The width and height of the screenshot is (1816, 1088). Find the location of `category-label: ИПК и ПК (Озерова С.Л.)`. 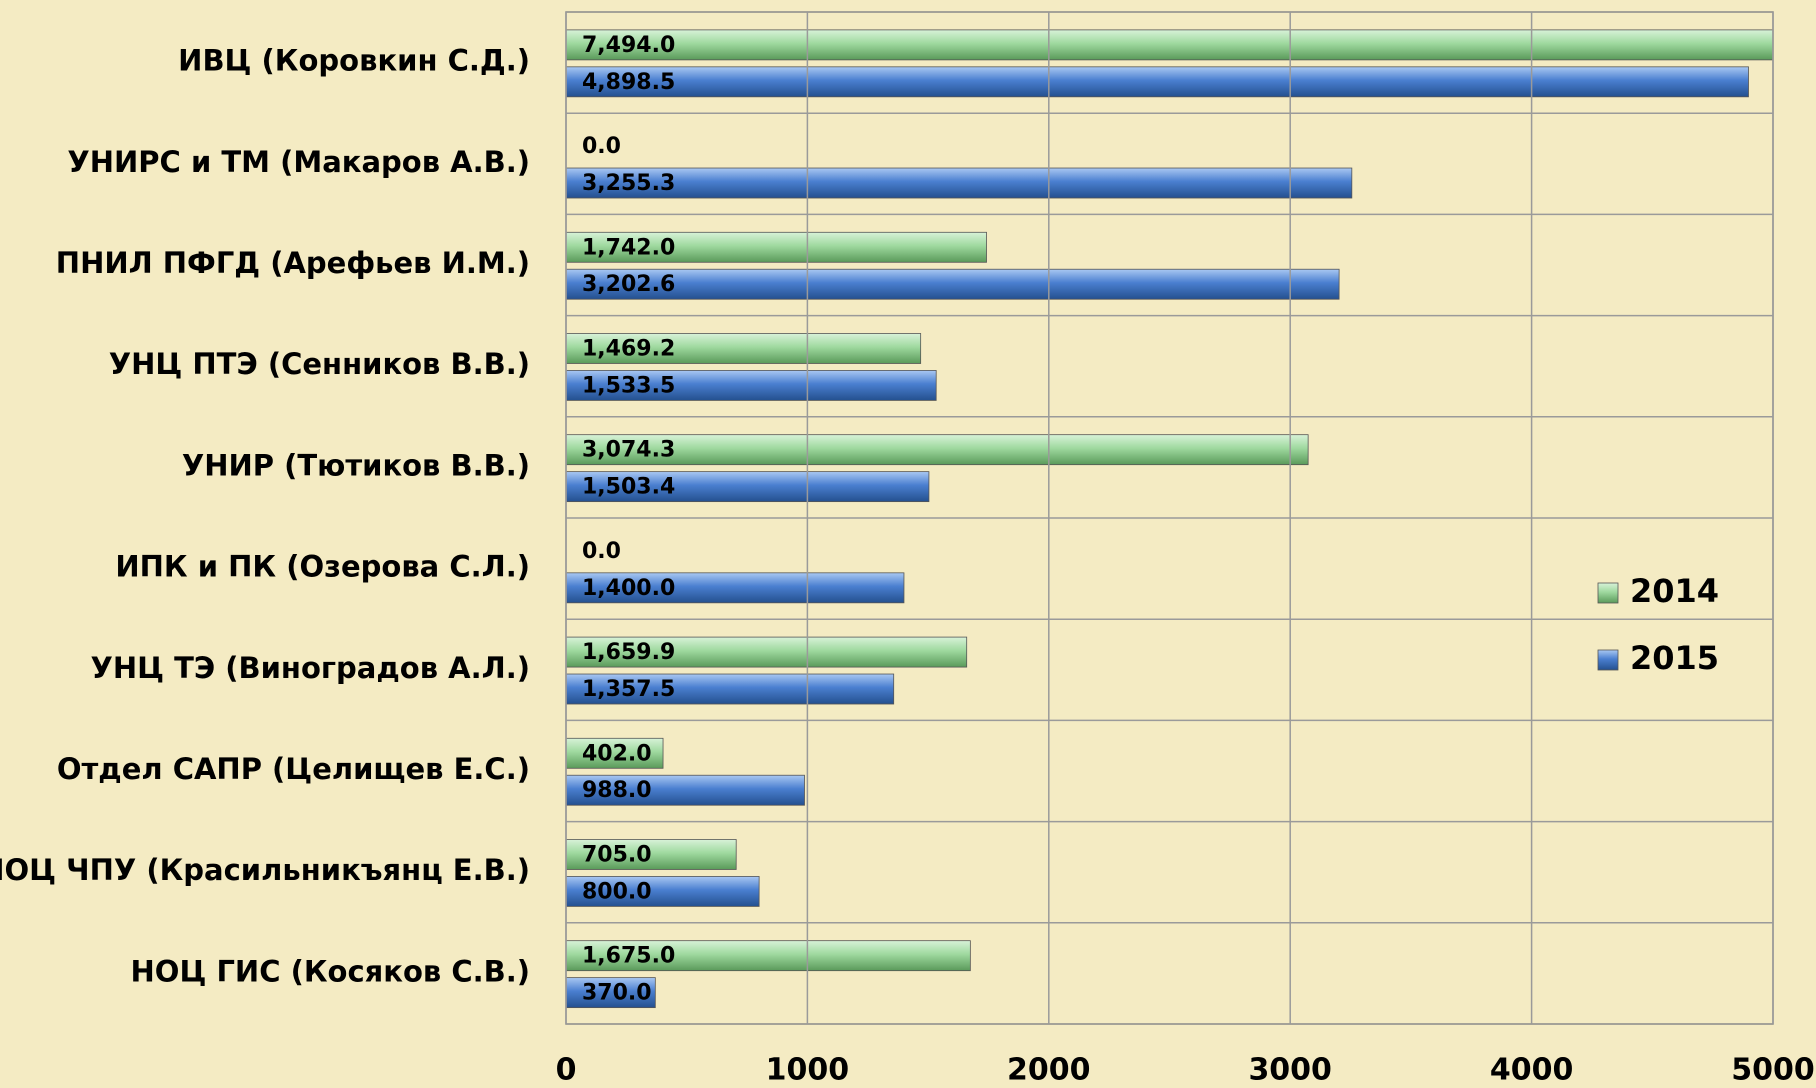

category-label: ИПК и ПК (Озерова С.Л.) is located at coordinates (322, 567).